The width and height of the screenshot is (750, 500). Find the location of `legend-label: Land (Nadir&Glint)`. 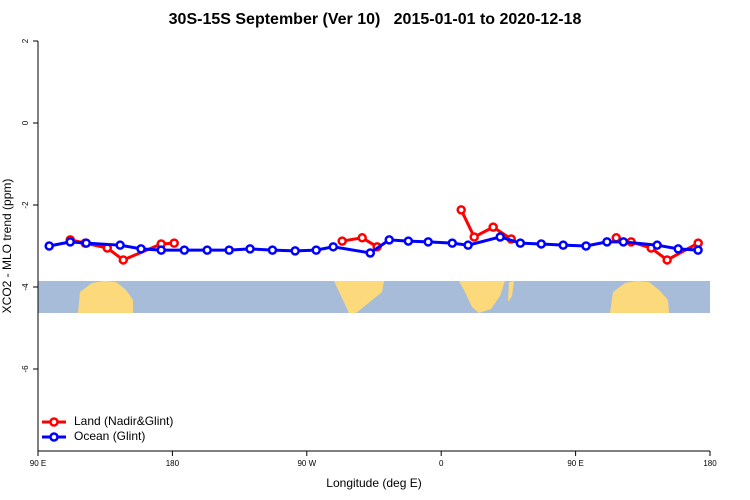

legend-label: Land (Nadir&Glint) is located at coordinates (123, 421).